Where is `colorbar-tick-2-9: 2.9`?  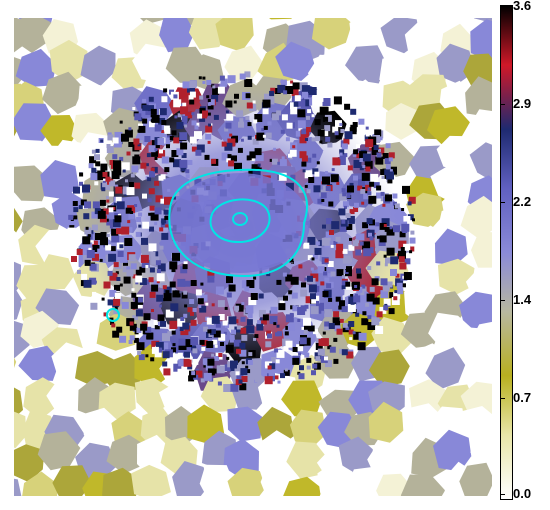
colorbar-tick-2-9: 2.9 is located at coordinates (515, 103).